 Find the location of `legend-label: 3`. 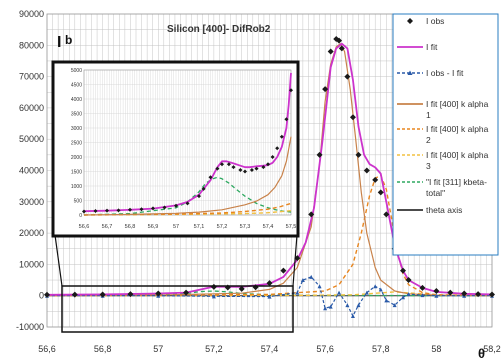

legend-label: 3 is located at coordinates (428, 166).